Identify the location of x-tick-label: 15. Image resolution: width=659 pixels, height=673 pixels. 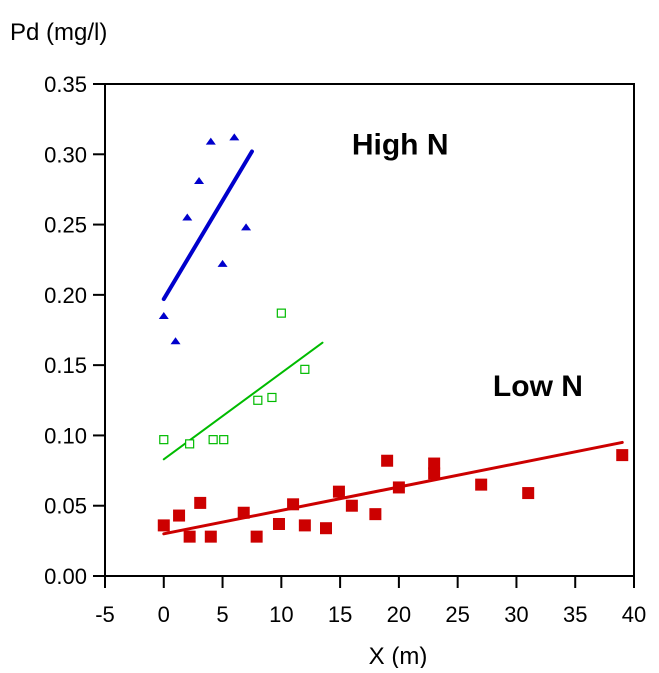
(340, 614).